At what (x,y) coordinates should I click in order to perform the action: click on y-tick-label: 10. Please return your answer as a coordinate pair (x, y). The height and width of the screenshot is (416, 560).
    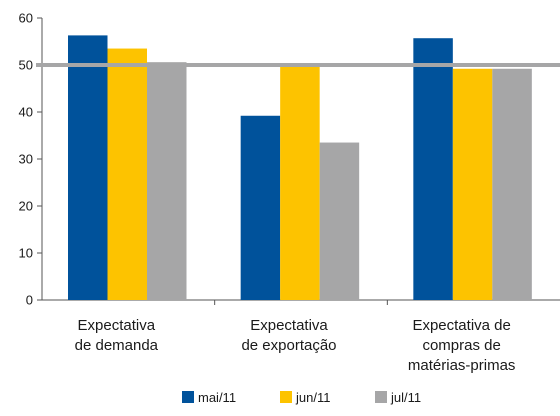
    Looking at the image, I should click on (26, 253).